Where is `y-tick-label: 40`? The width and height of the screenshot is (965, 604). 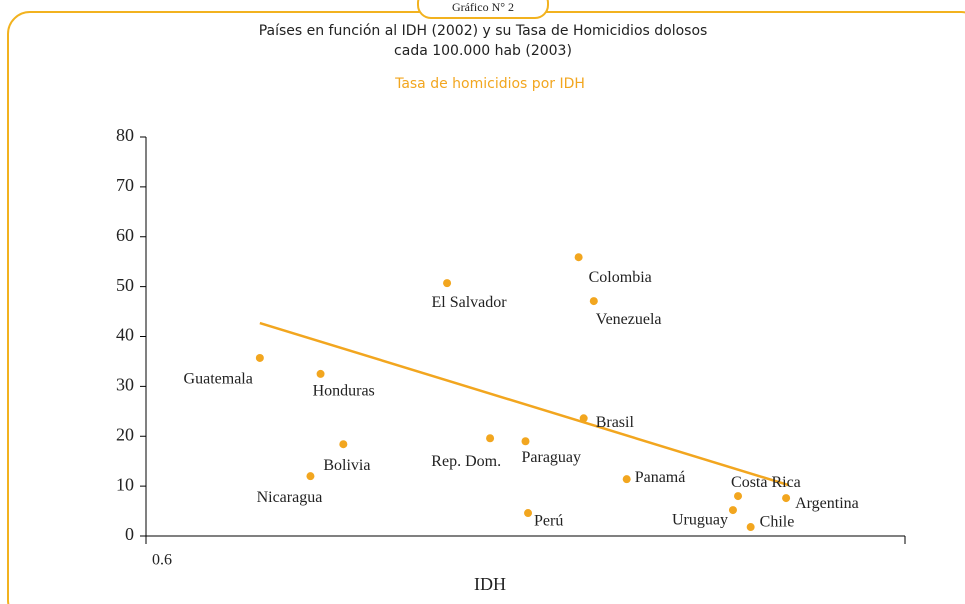 y-tick-label: 40 is located at coordinates (125, 335).